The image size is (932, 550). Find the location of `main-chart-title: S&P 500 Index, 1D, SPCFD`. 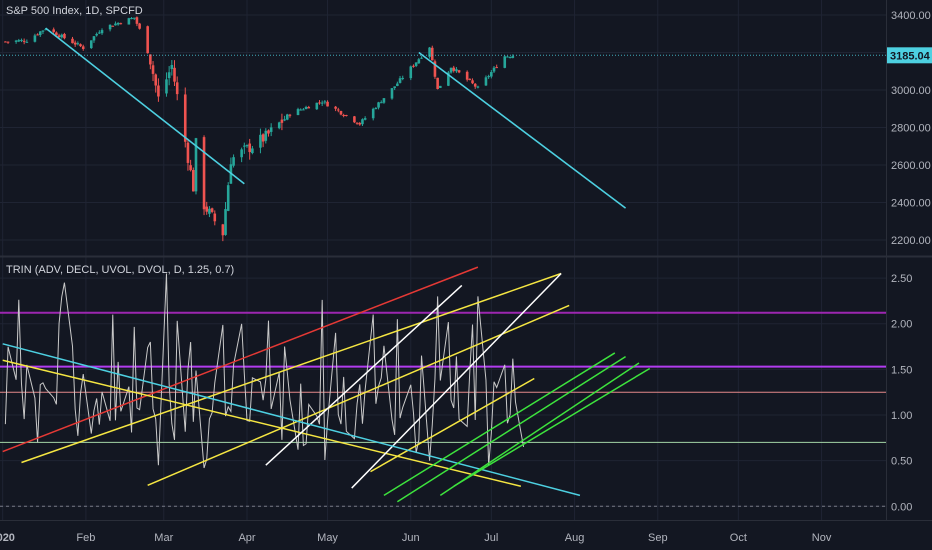

main-chart-title: S&P 500 Index, 1D, SPCFD is located at coordinates (74, 11).